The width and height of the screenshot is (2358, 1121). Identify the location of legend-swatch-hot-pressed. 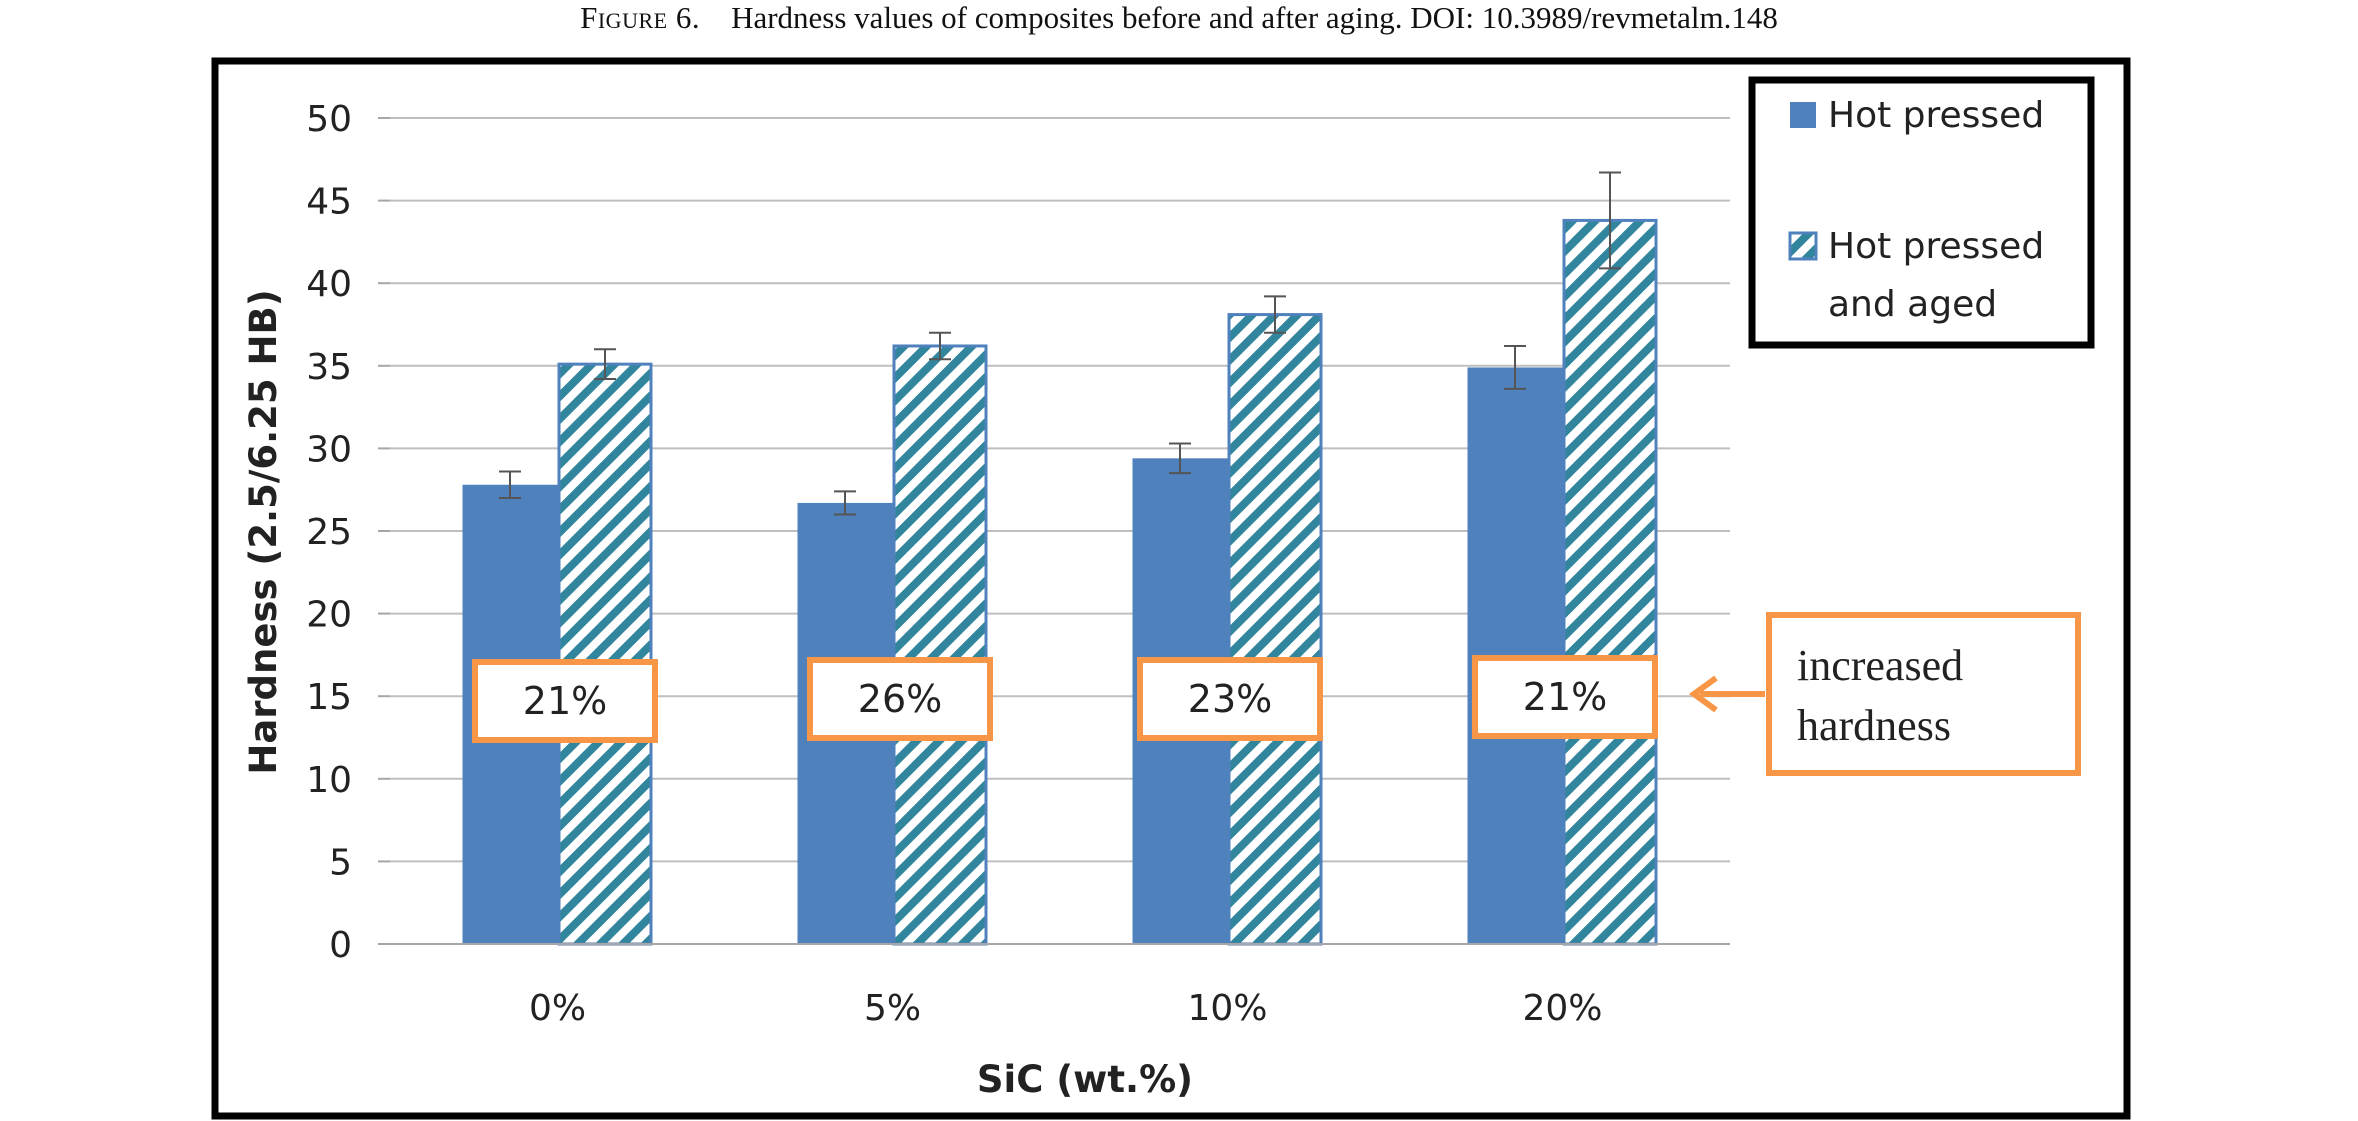
(1803, 115).